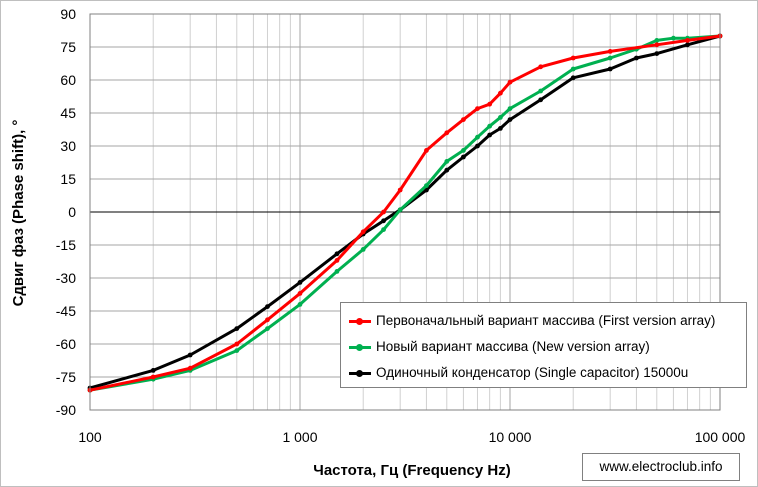 The image size is (758, 487). I want to click on y-tick-label: 60, so click(68, 80).